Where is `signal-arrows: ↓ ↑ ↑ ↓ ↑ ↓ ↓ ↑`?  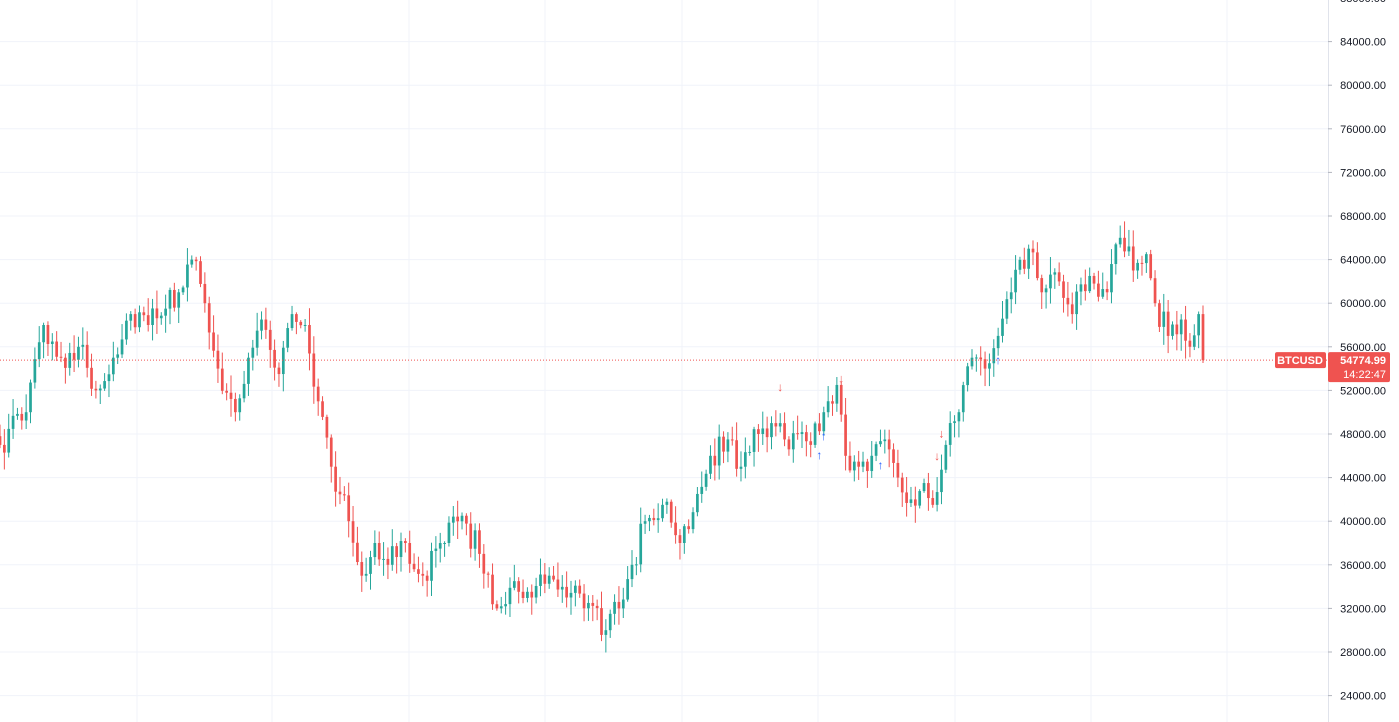
signal-arrows: ↓ ↑ ↑ ↓ ↑ ↓ ↓ ↑ is located at coordinates (889, 412).